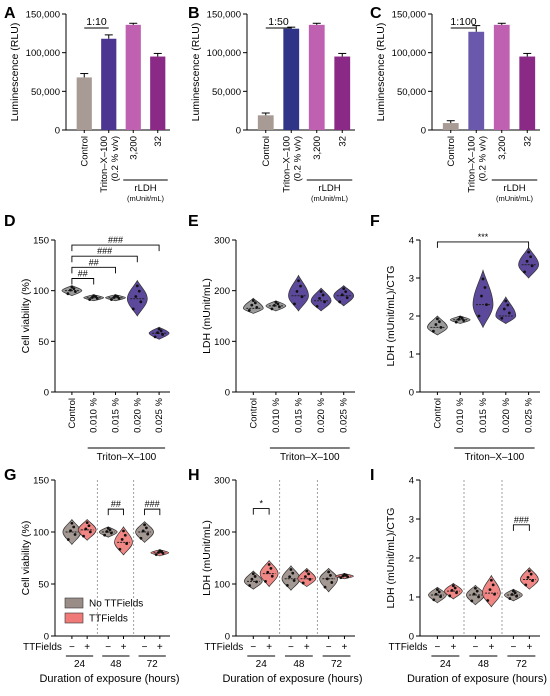 Image resolution: width=550 pixels, height=696 pixels. What do you see at coordinates (372, 475) in the screenshot?
I see `panel-letter: I` at bounding box center [372, 475].